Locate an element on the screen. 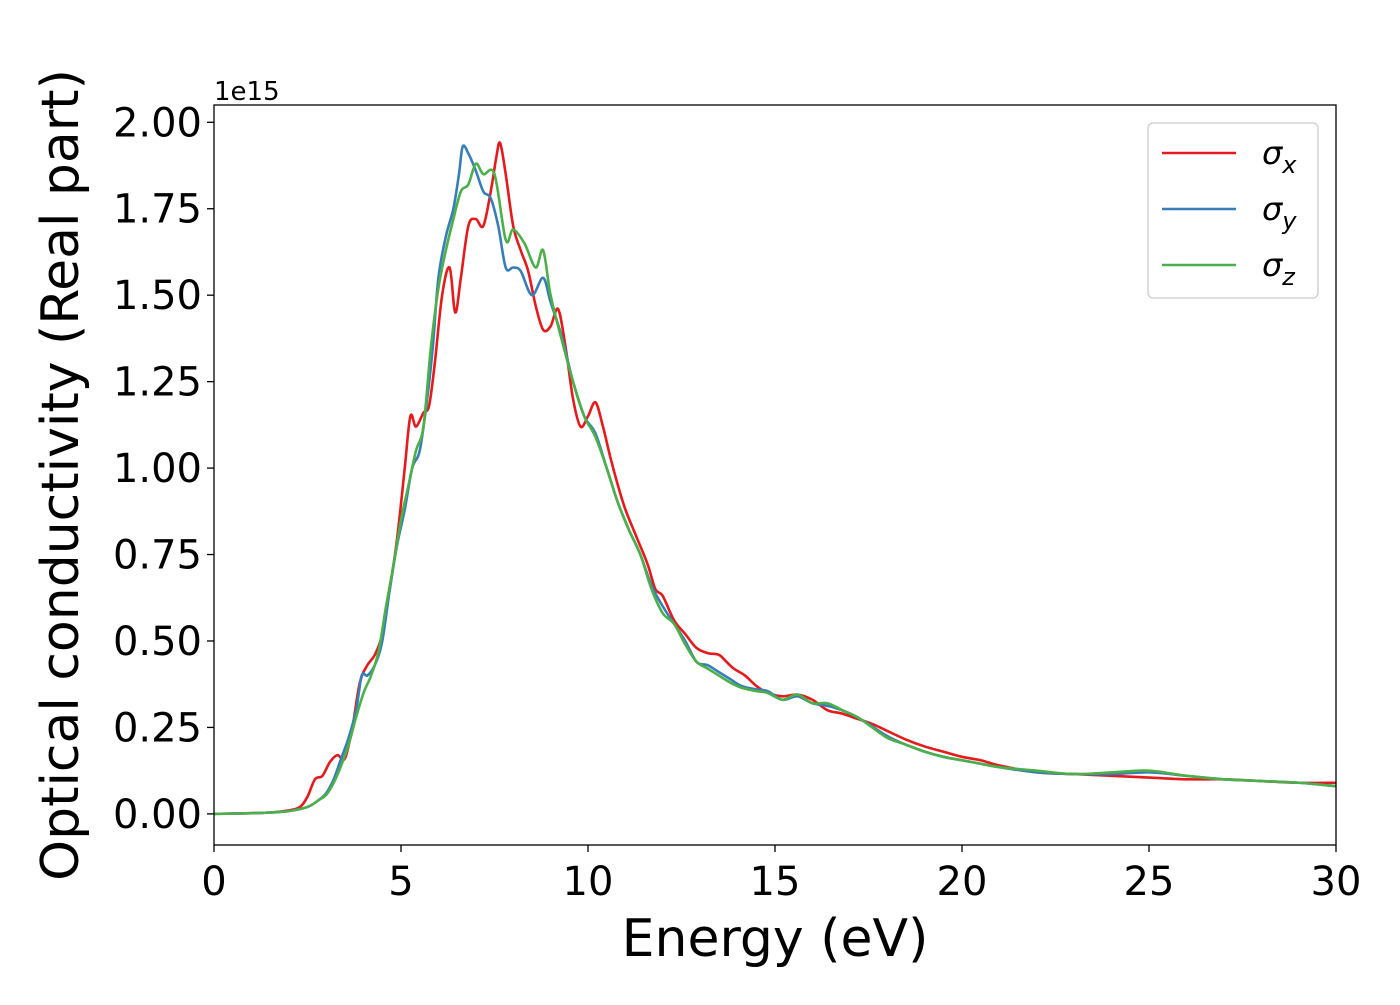 This screenshot has height=1005, width=1400. legend-label-z: σz is located at coordinates (1279, 268).